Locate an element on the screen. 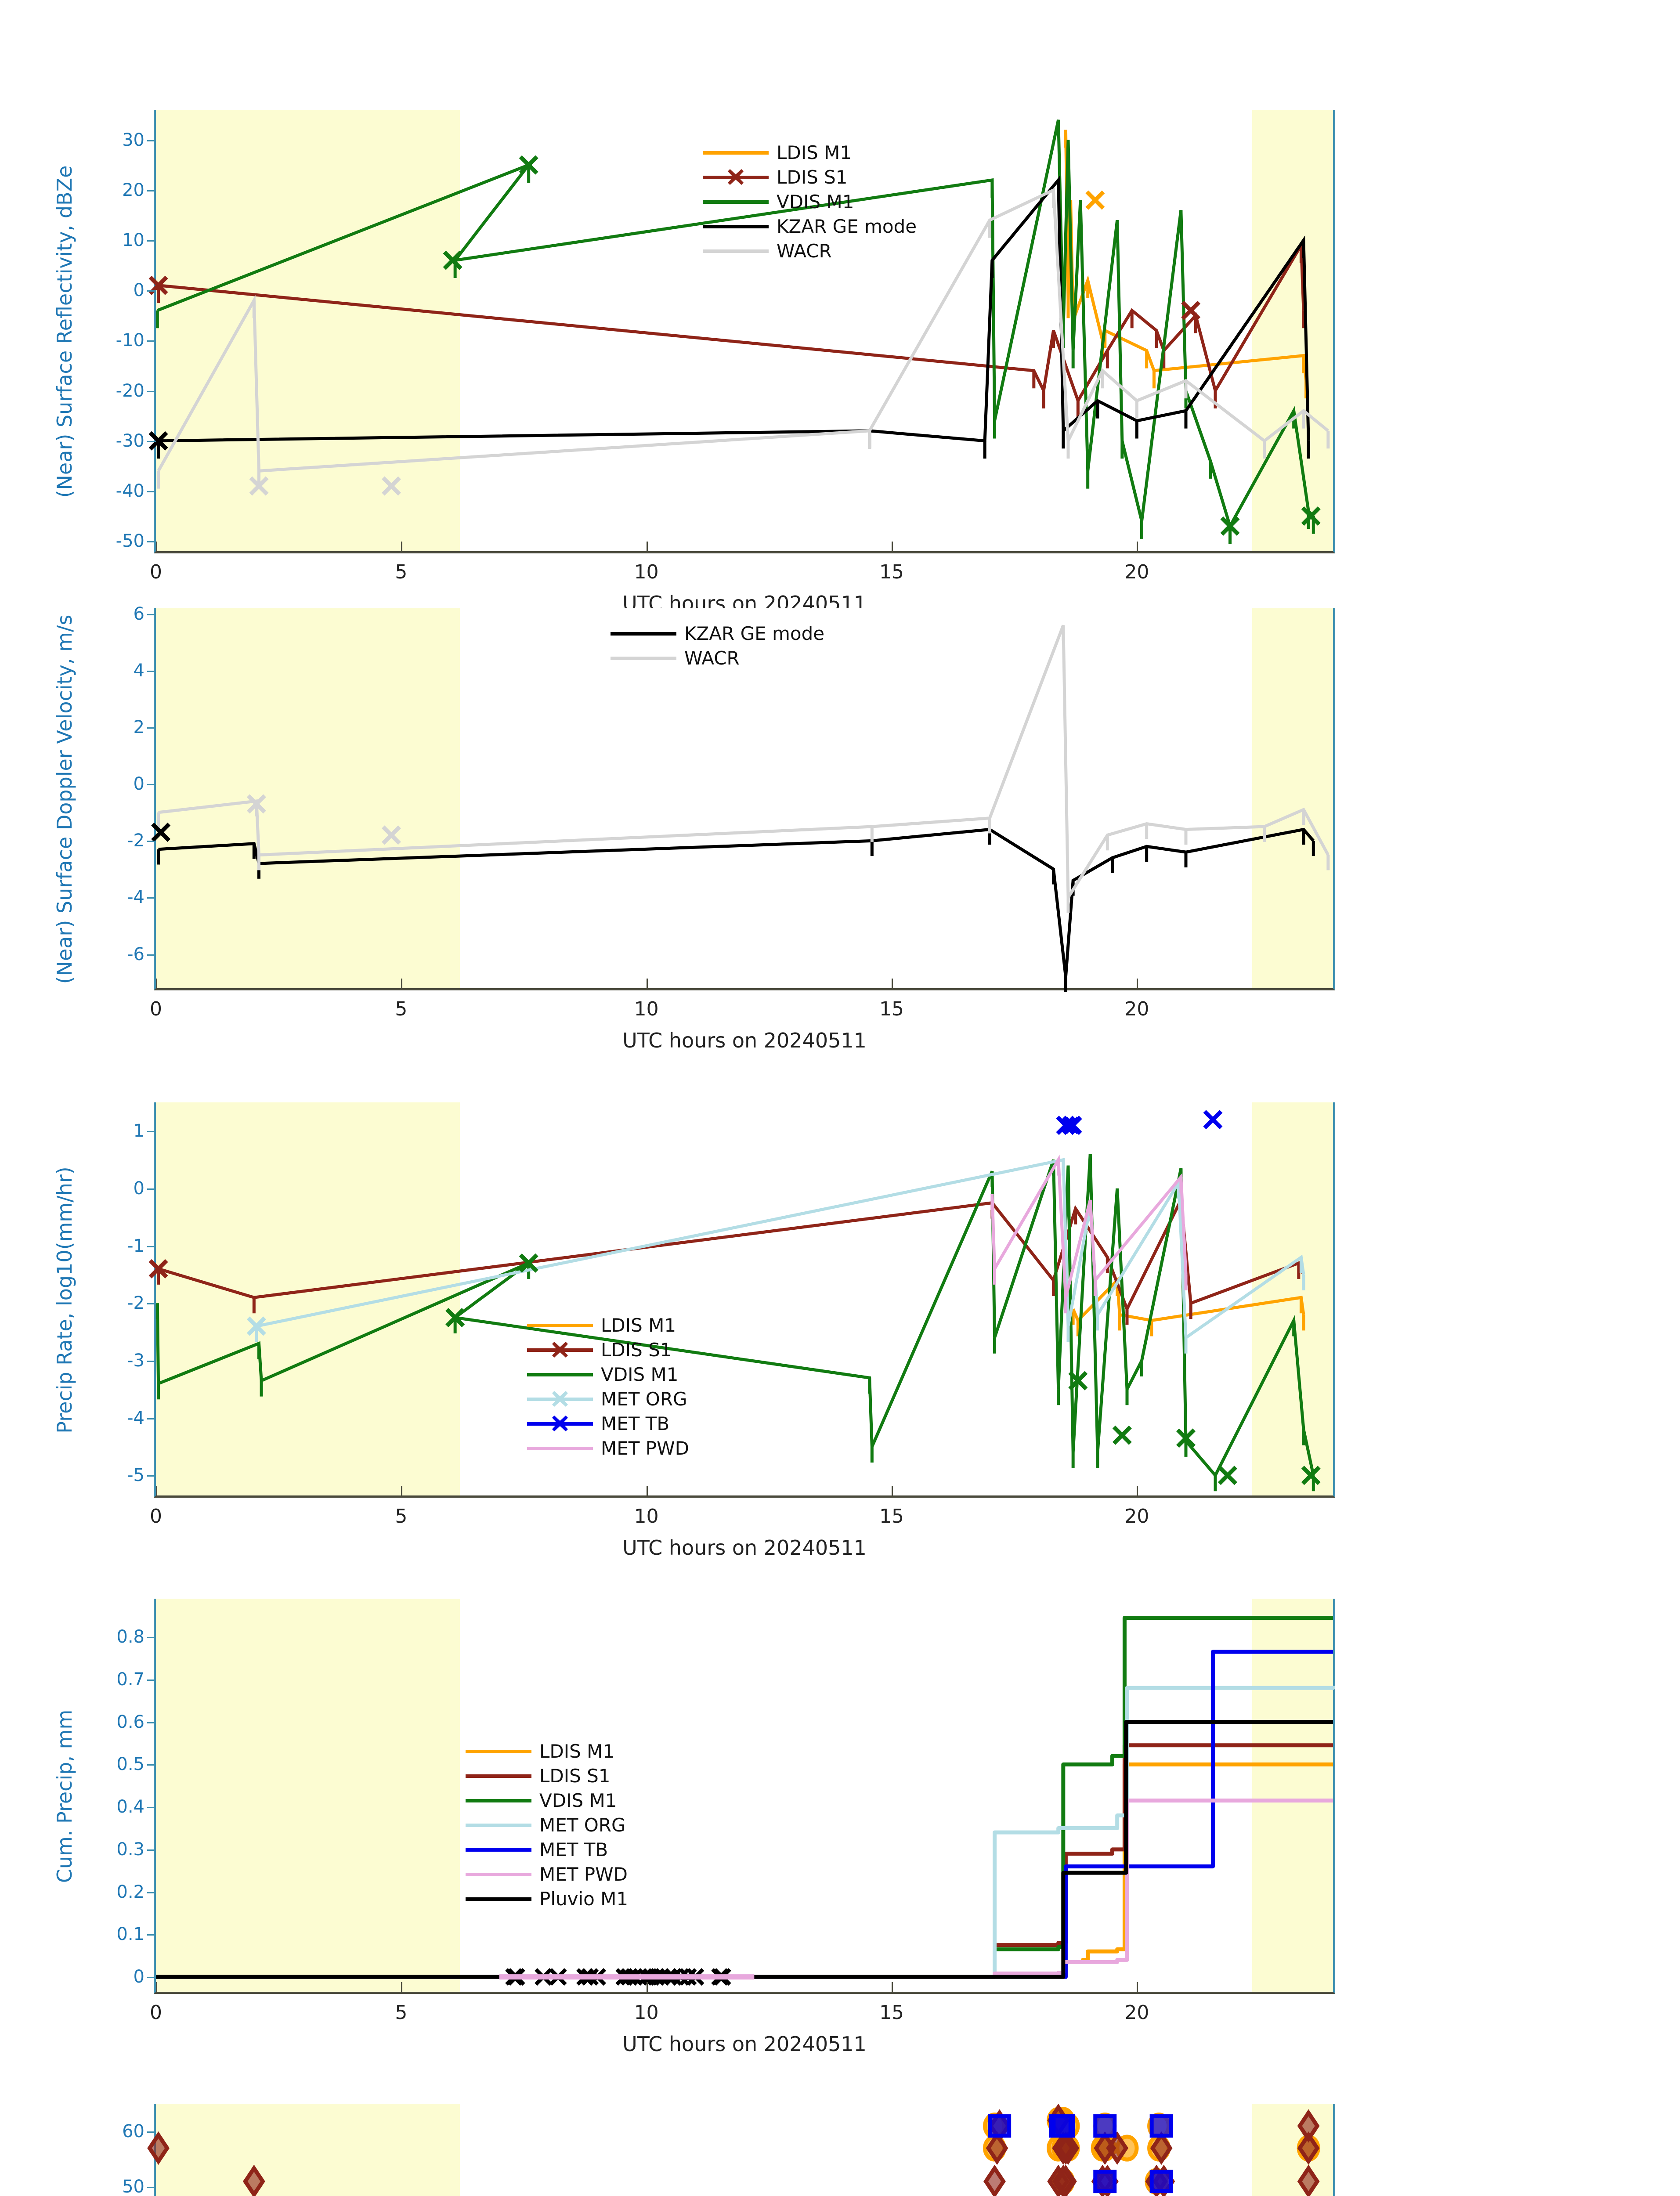 The height and width of the screenshot is (2196, 1680). y-tick-label: -2 is located at coordinates (136, 841).